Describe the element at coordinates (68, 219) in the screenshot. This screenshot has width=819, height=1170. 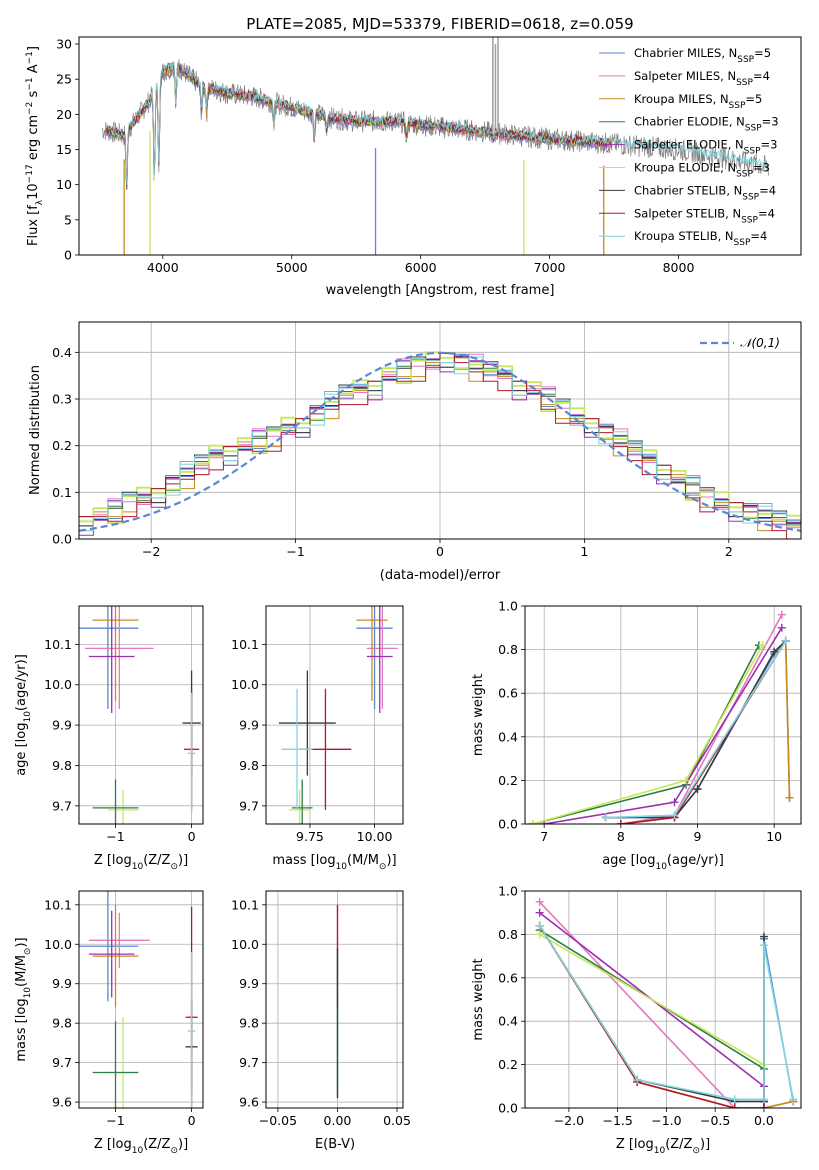
I see `y-tick-label: 5` at that location.